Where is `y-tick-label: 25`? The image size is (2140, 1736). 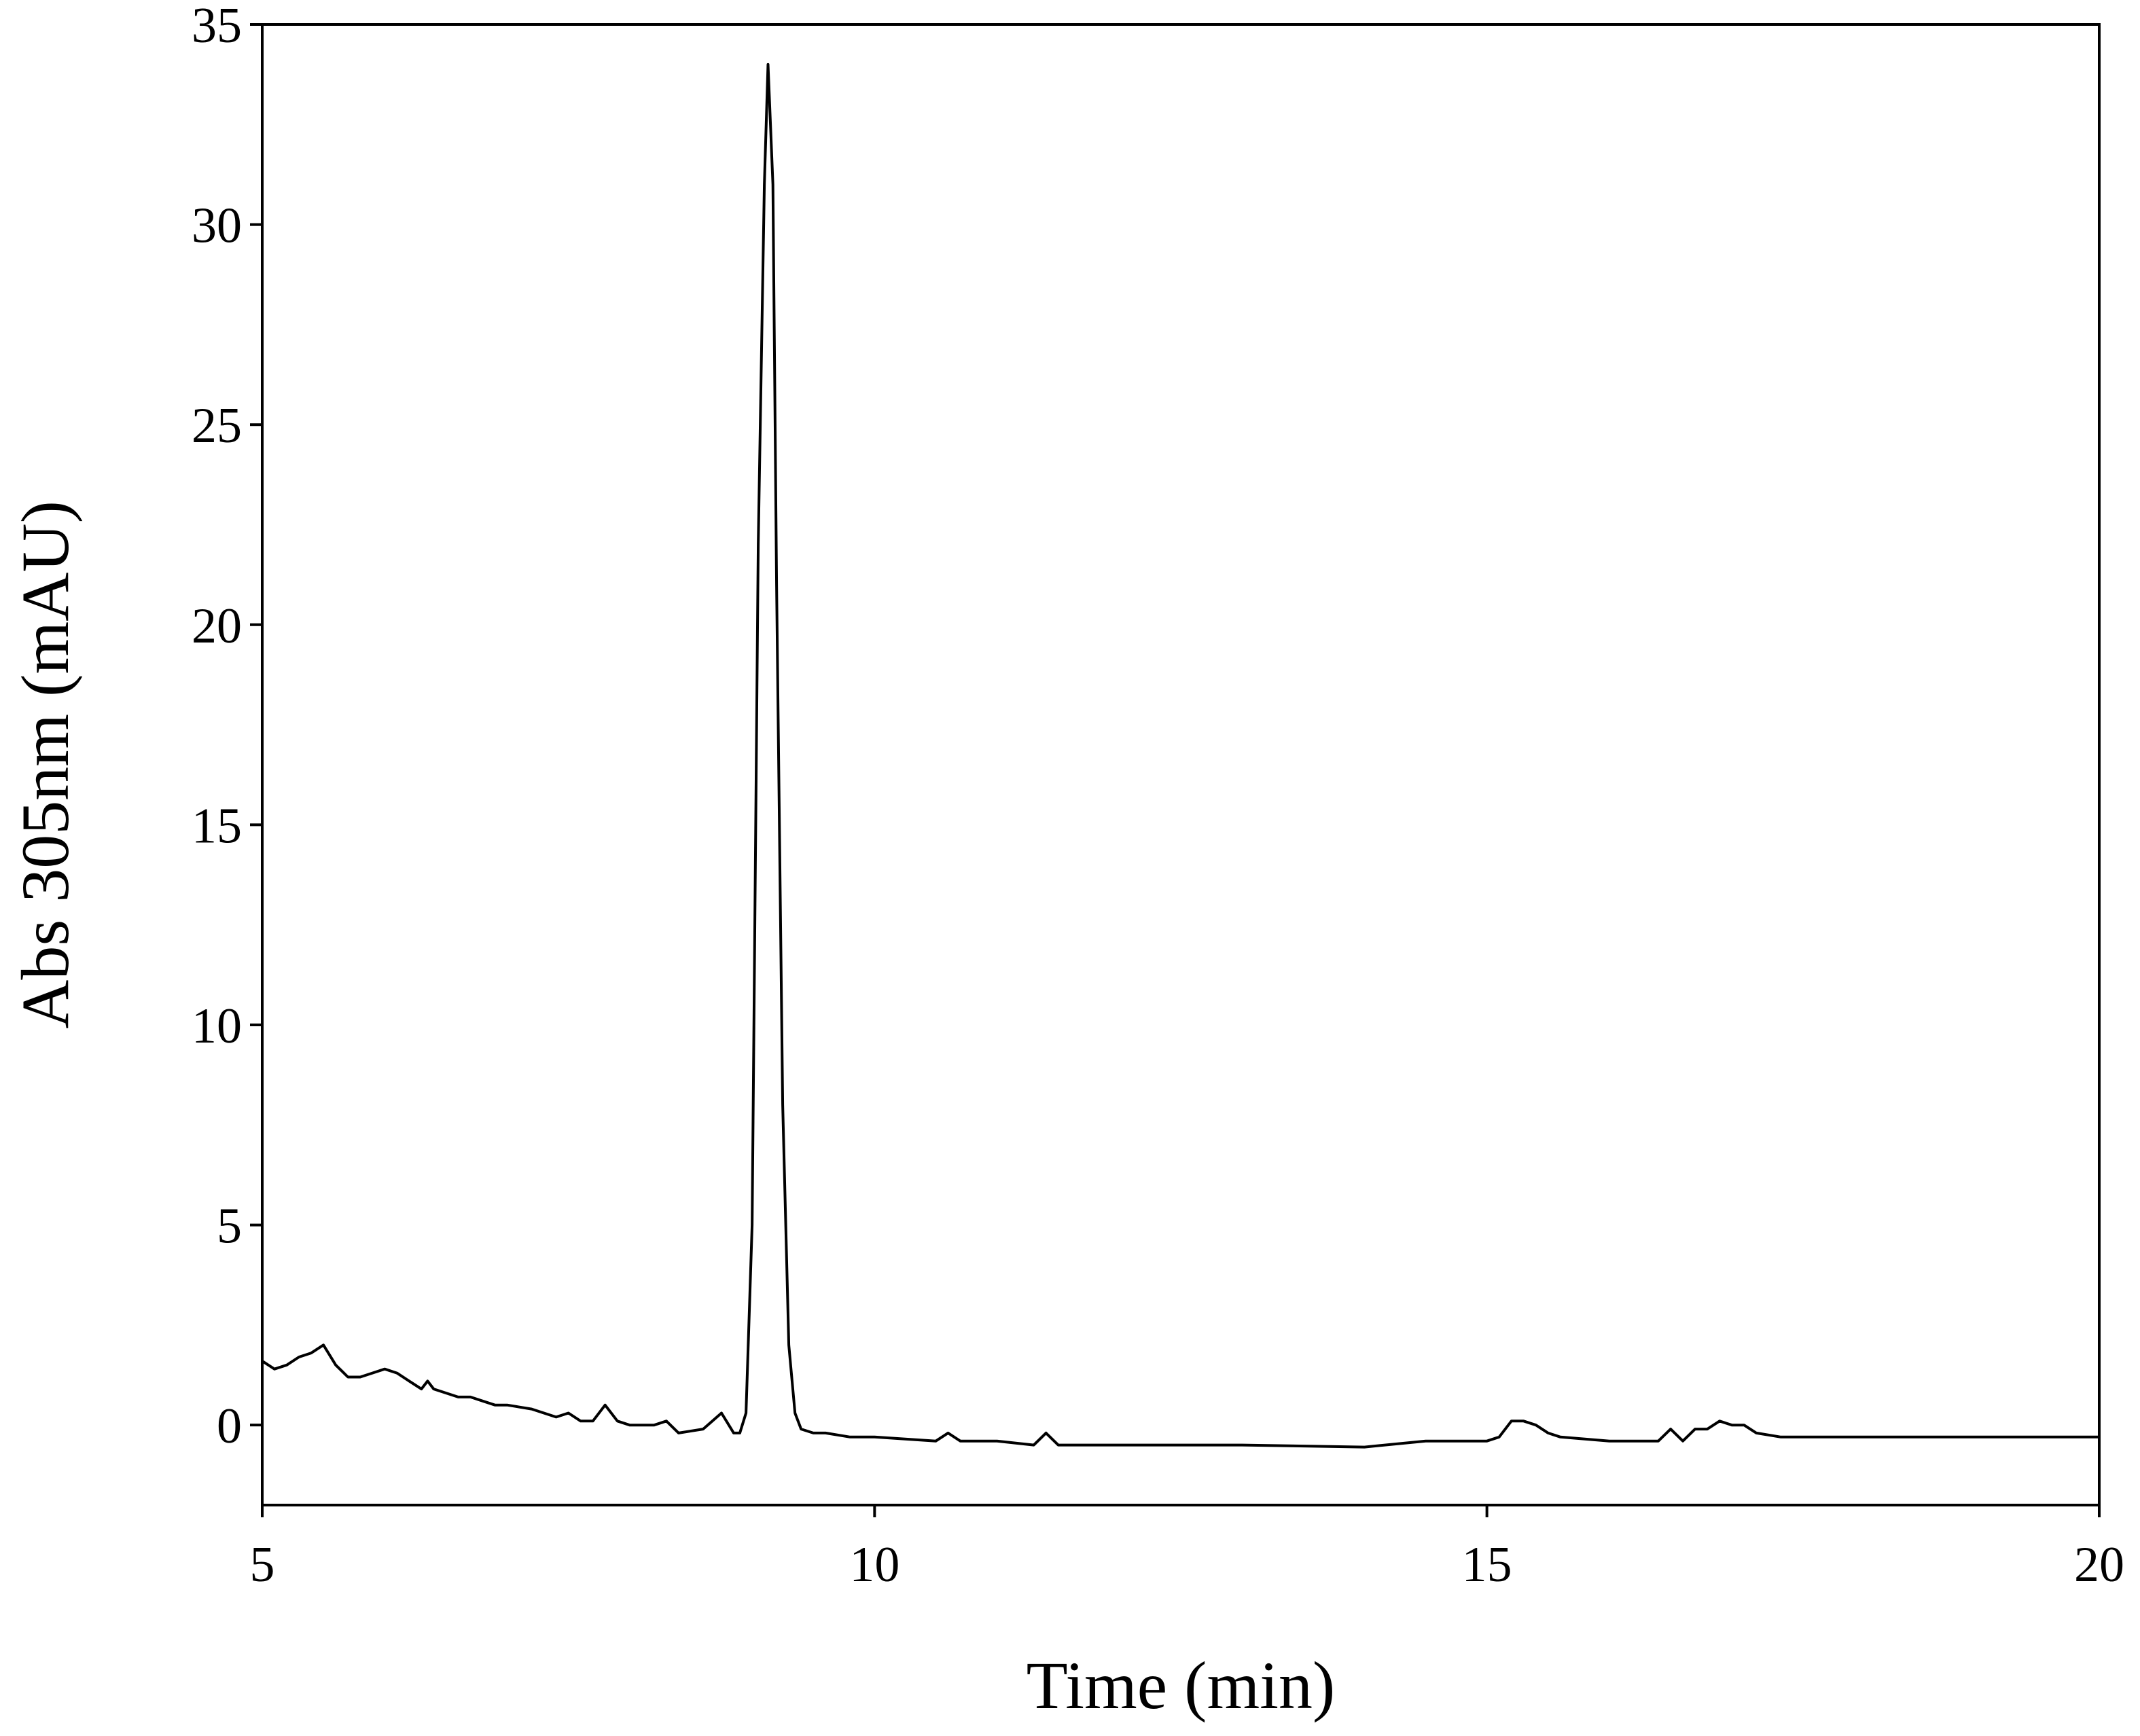
y-tick-label: 25 is located at coordinates (217, 426).